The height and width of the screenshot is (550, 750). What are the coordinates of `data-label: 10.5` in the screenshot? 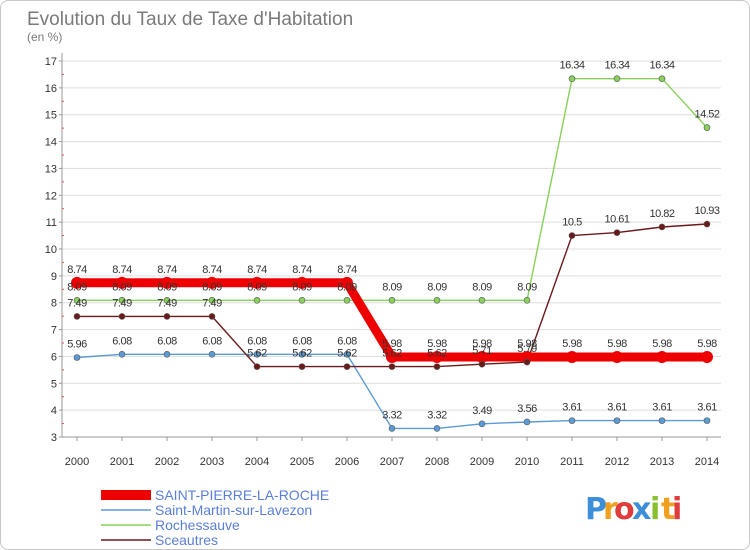 It's located at (572, 223).